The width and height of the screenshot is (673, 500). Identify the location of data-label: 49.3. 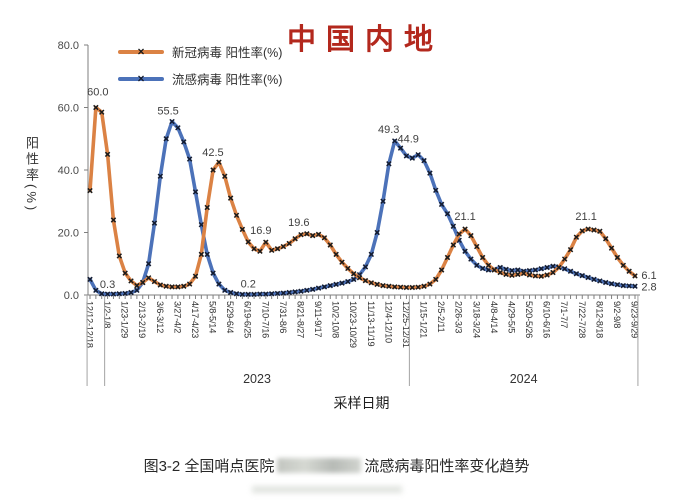
(388, 130).